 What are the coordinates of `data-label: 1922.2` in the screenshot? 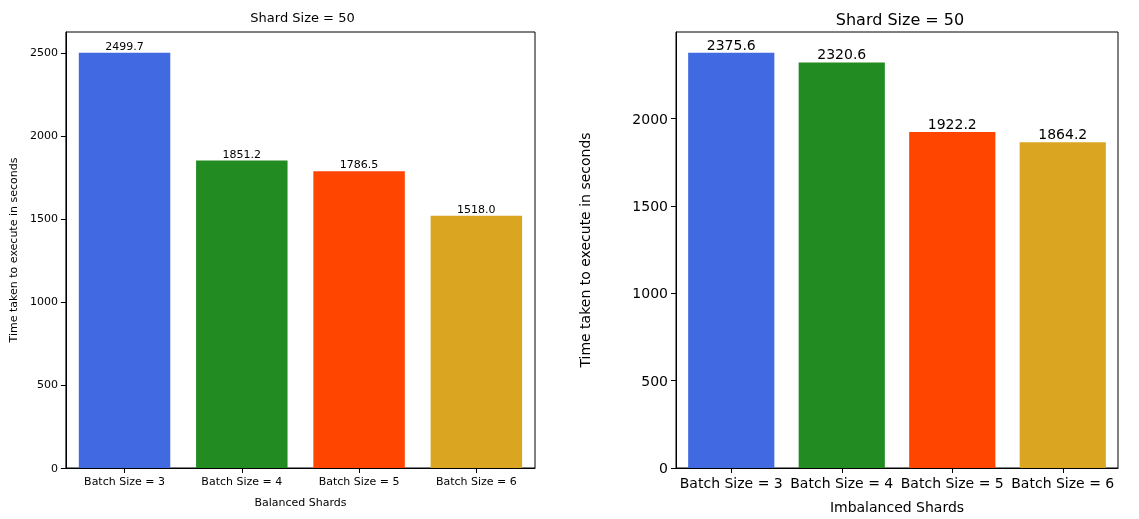 It's located at (952, 124).